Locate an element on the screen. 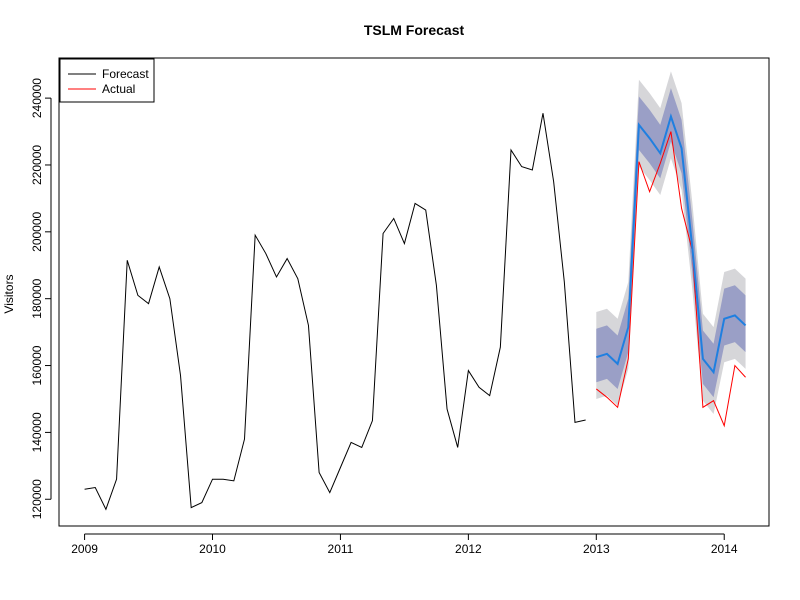 The height and width of the screenshot is (600, 800). legend-label: Forecast is located at coordinates (125, 74).